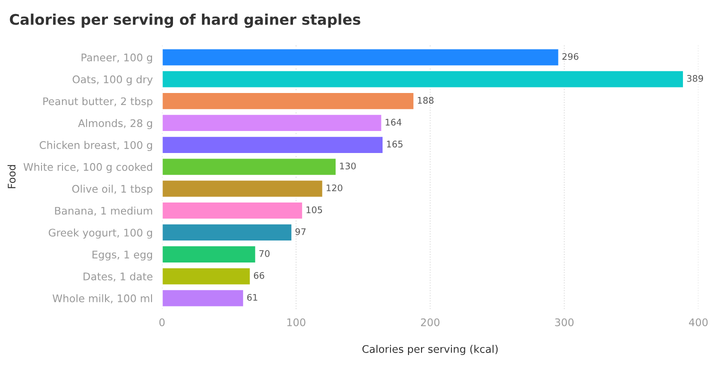 The width and height of the screenshot is (720, 368). What do you see at coordinates (185, 21) in the screenshot?
I see `chart-title: Calories per serving of hard gainer staples` at bounding box center [185, 21].